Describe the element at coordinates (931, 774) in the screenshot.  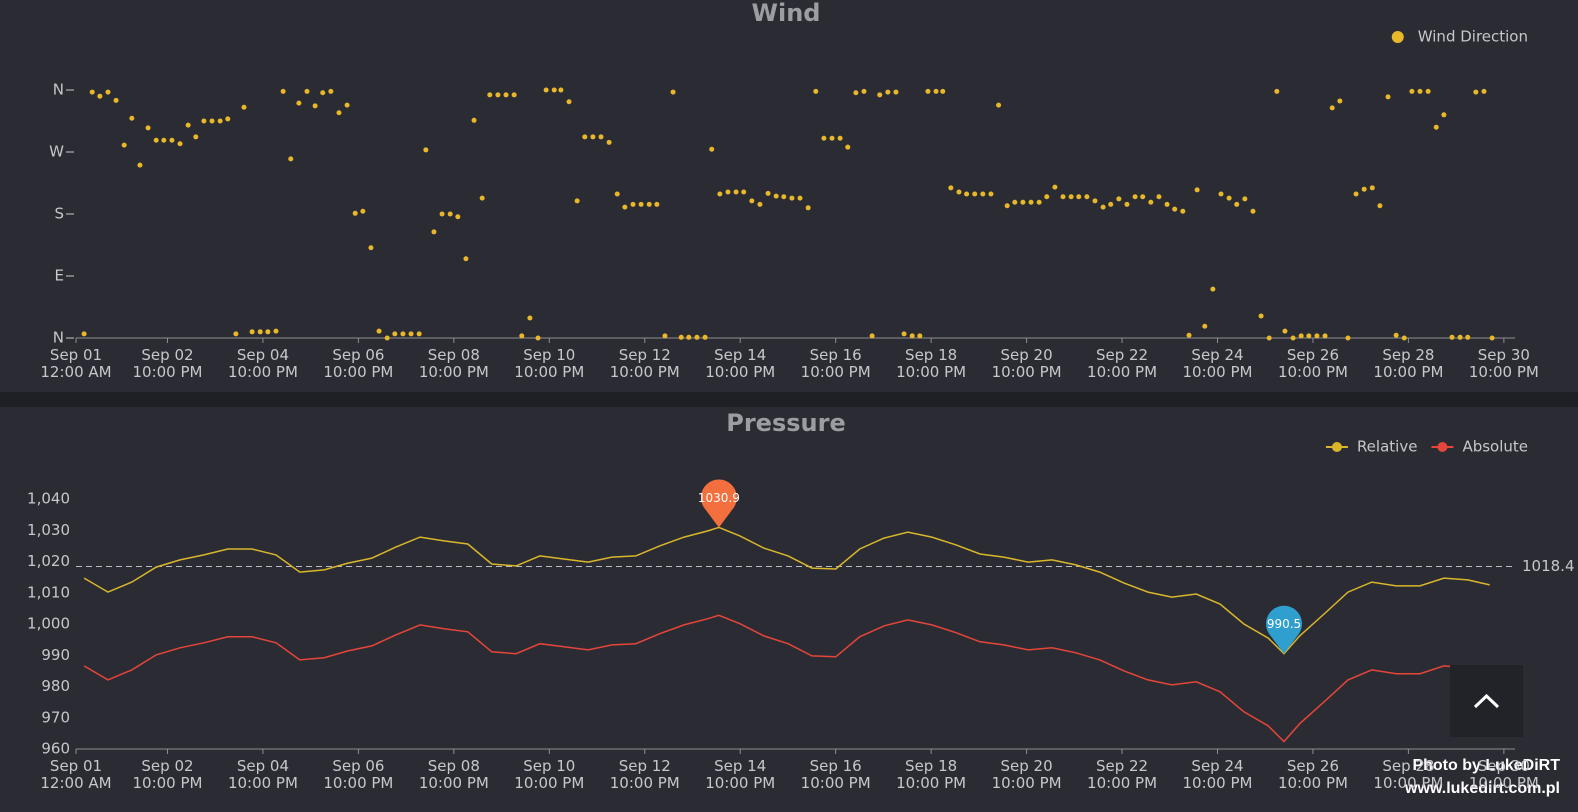
I see `x-tick-label: Sep 18 10:00 PM` at that location.